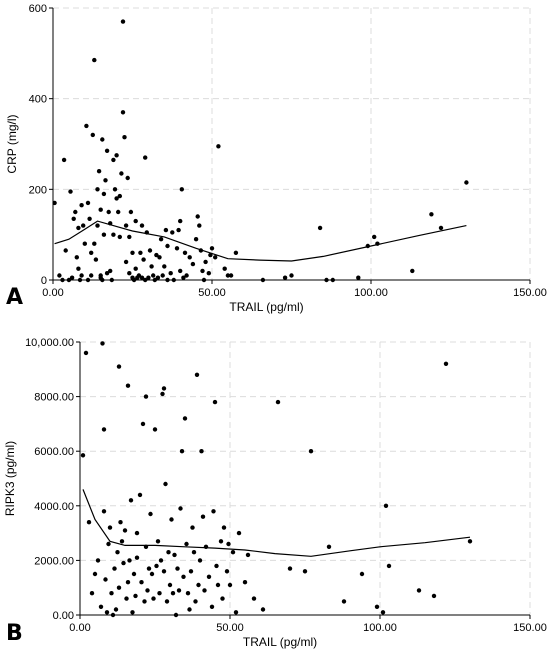  I want to click on y-tick-label: 10,000.00, so click(49, 343).